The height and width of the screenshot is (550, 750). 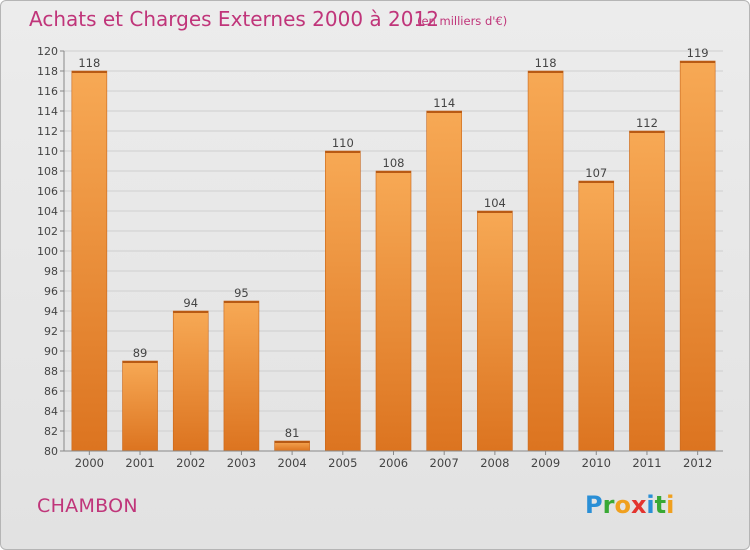 What do you see at coordinates (87, 506) in the screenshot?
I see `commune-name: CHAMBON` at bounding box center [87, 506].